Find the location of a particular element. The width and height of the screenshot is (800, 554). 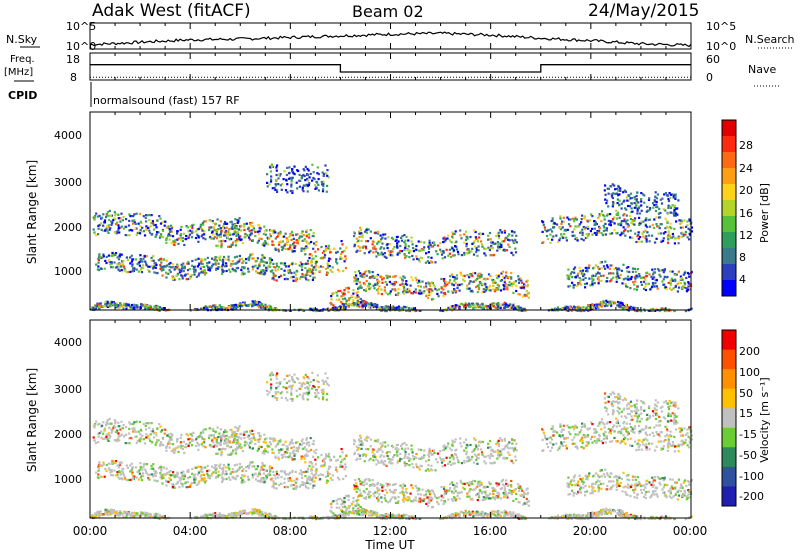

colorbar-swatch is located at coordinates (729, 176).